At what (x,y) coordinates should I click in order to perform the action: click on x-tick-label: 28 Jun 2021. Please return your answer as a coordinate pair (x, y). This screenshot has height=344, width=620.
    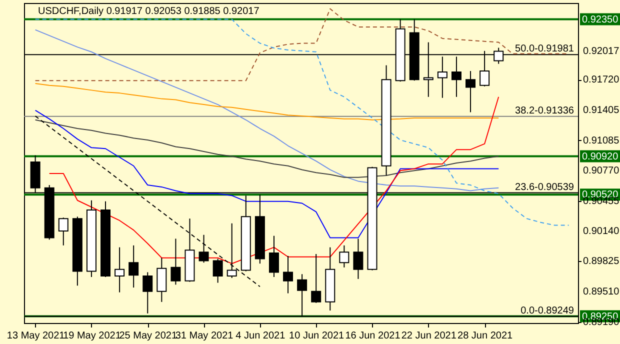
    Looking at the image, I should click on (486, 336).